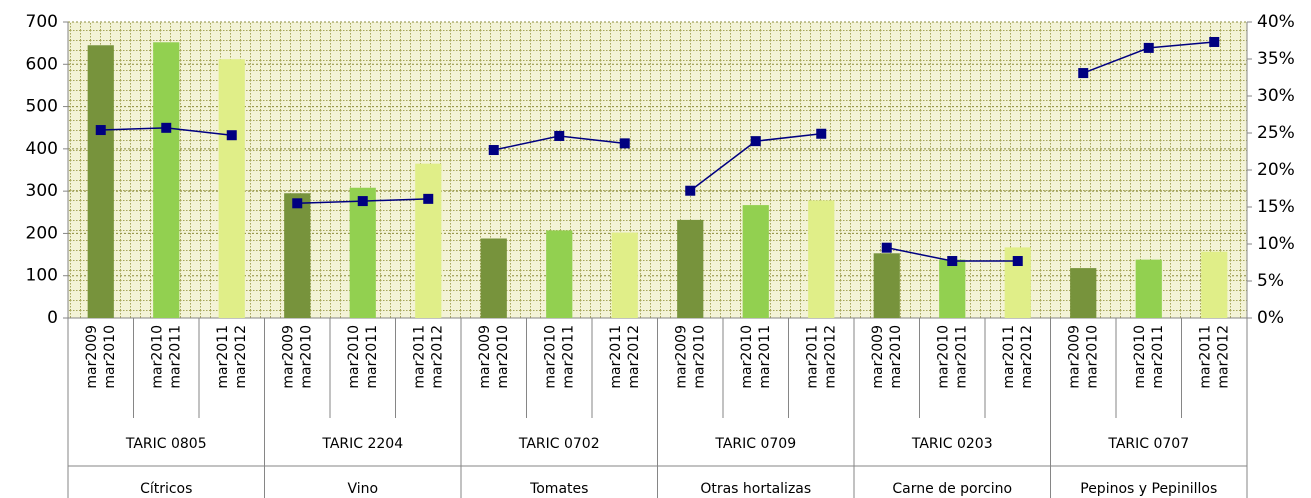 The width and height of the screenshot is (1311, 498). I want to click on group-name: Vino, so click(362, 489).